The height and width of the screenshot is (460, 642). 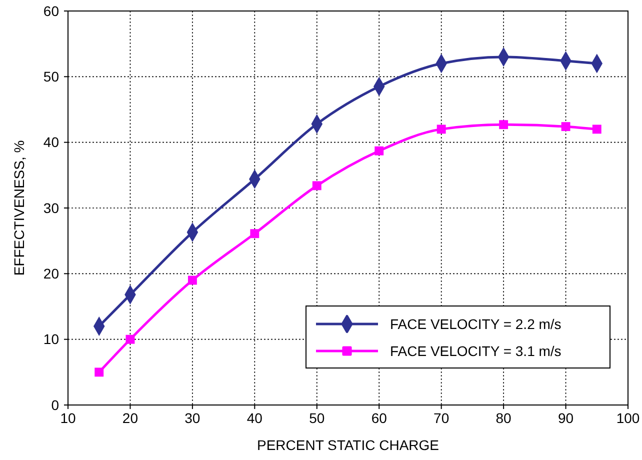 What do you see at coordinates (442, 418) in the screenshot?
I see `x-tick-label: 70` at bounding box center [442, 418].